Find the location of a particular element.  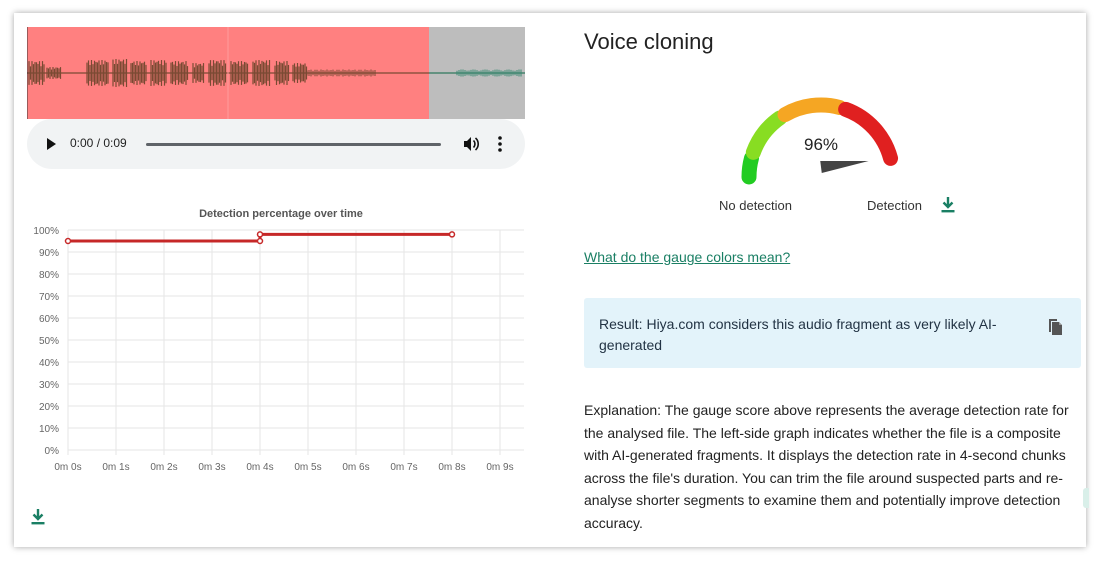

copy-icon is located at coordinates (1055, 326).